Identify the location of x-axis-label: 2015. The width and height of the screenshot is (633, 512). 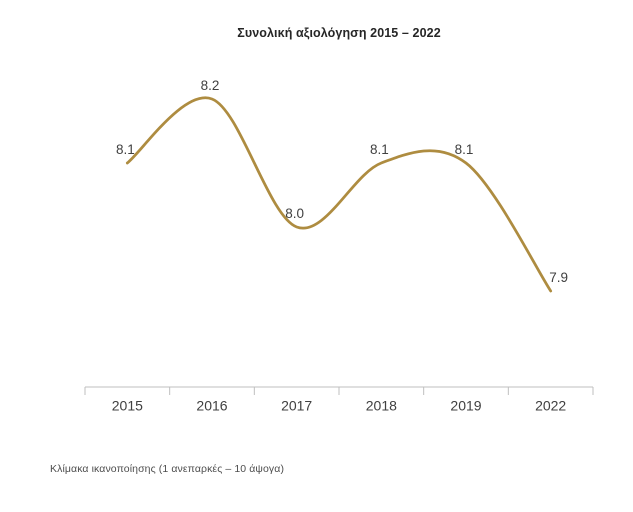
(127, 406).